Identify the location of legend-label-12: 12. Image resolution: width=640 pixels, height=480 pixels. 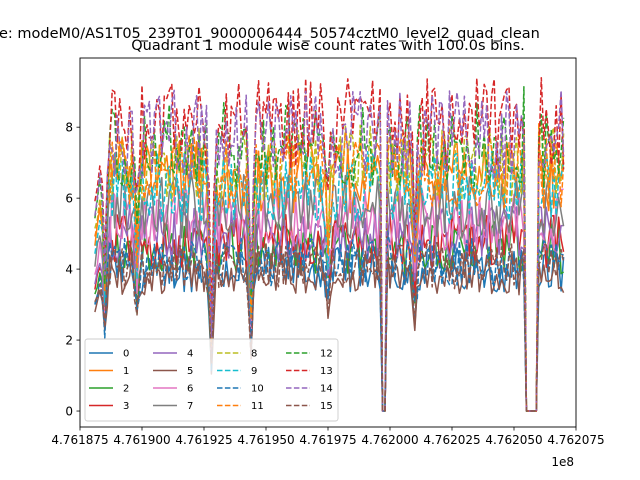
(326, 354).